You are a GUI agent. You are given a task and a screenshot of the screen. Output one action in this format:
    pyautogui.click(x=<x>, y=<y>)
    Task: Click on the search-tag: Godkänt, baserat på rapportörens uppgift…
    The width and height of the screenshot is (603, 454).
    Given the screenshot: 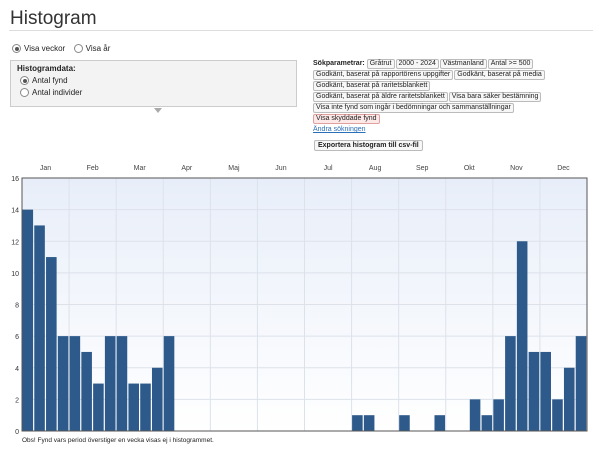 What is the action you would take?
    pyautogui.click(x=383, y=75)
    